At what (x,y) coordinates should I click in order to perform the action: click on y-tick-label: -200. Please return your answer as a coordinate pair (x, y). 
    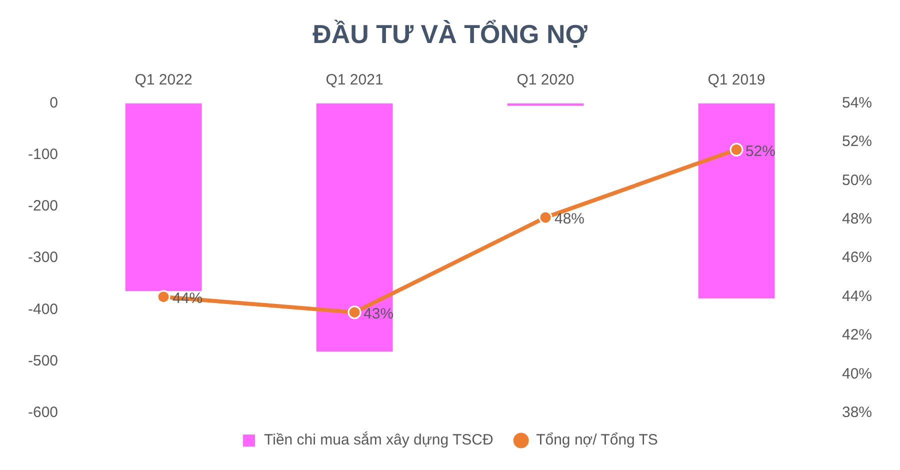
    Looking at the image, I should click on (43, 206).